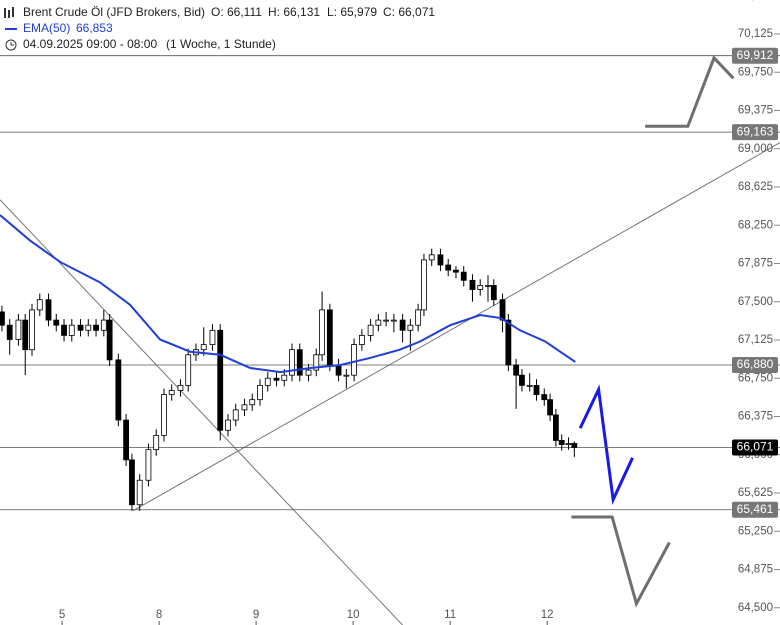  Describe the element at coordinates (46, 28) in the screenshot. I see `indicator-name: EMA(50)` at that location.